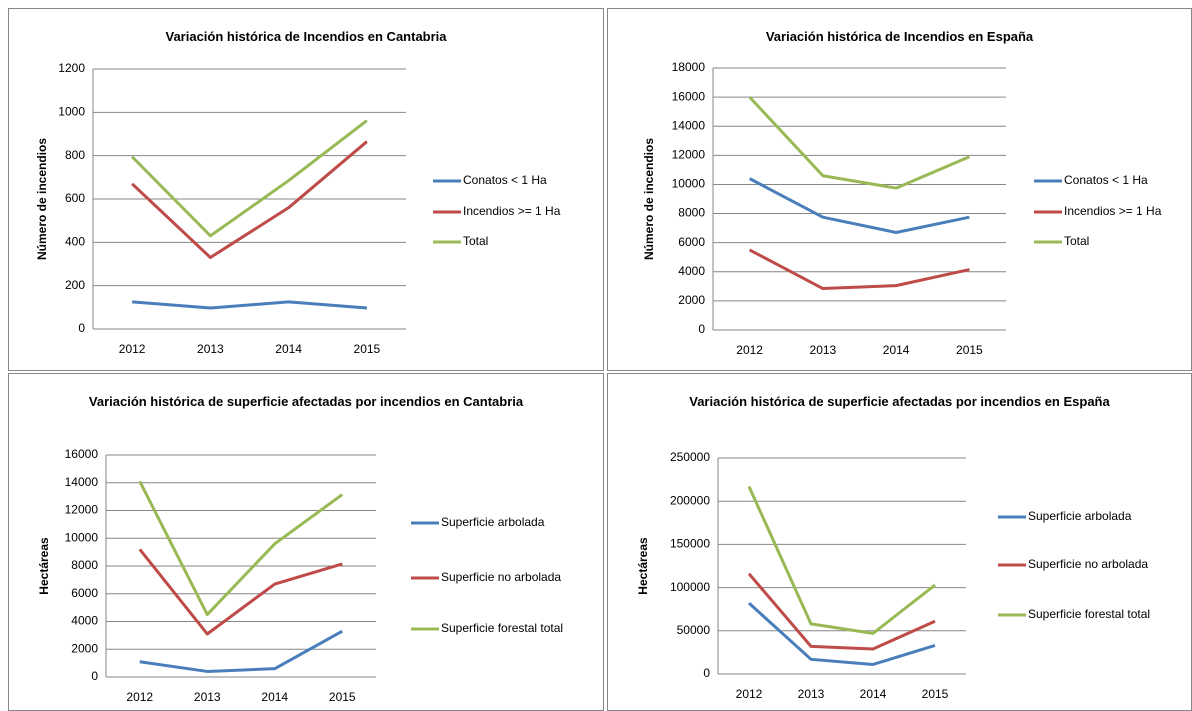 This screenshot has width=1192, height=711. What do you see at coordinates (690, 457) in the screenshot?
I see `y-tick-label: 250000` at bounding box center [690, 457].